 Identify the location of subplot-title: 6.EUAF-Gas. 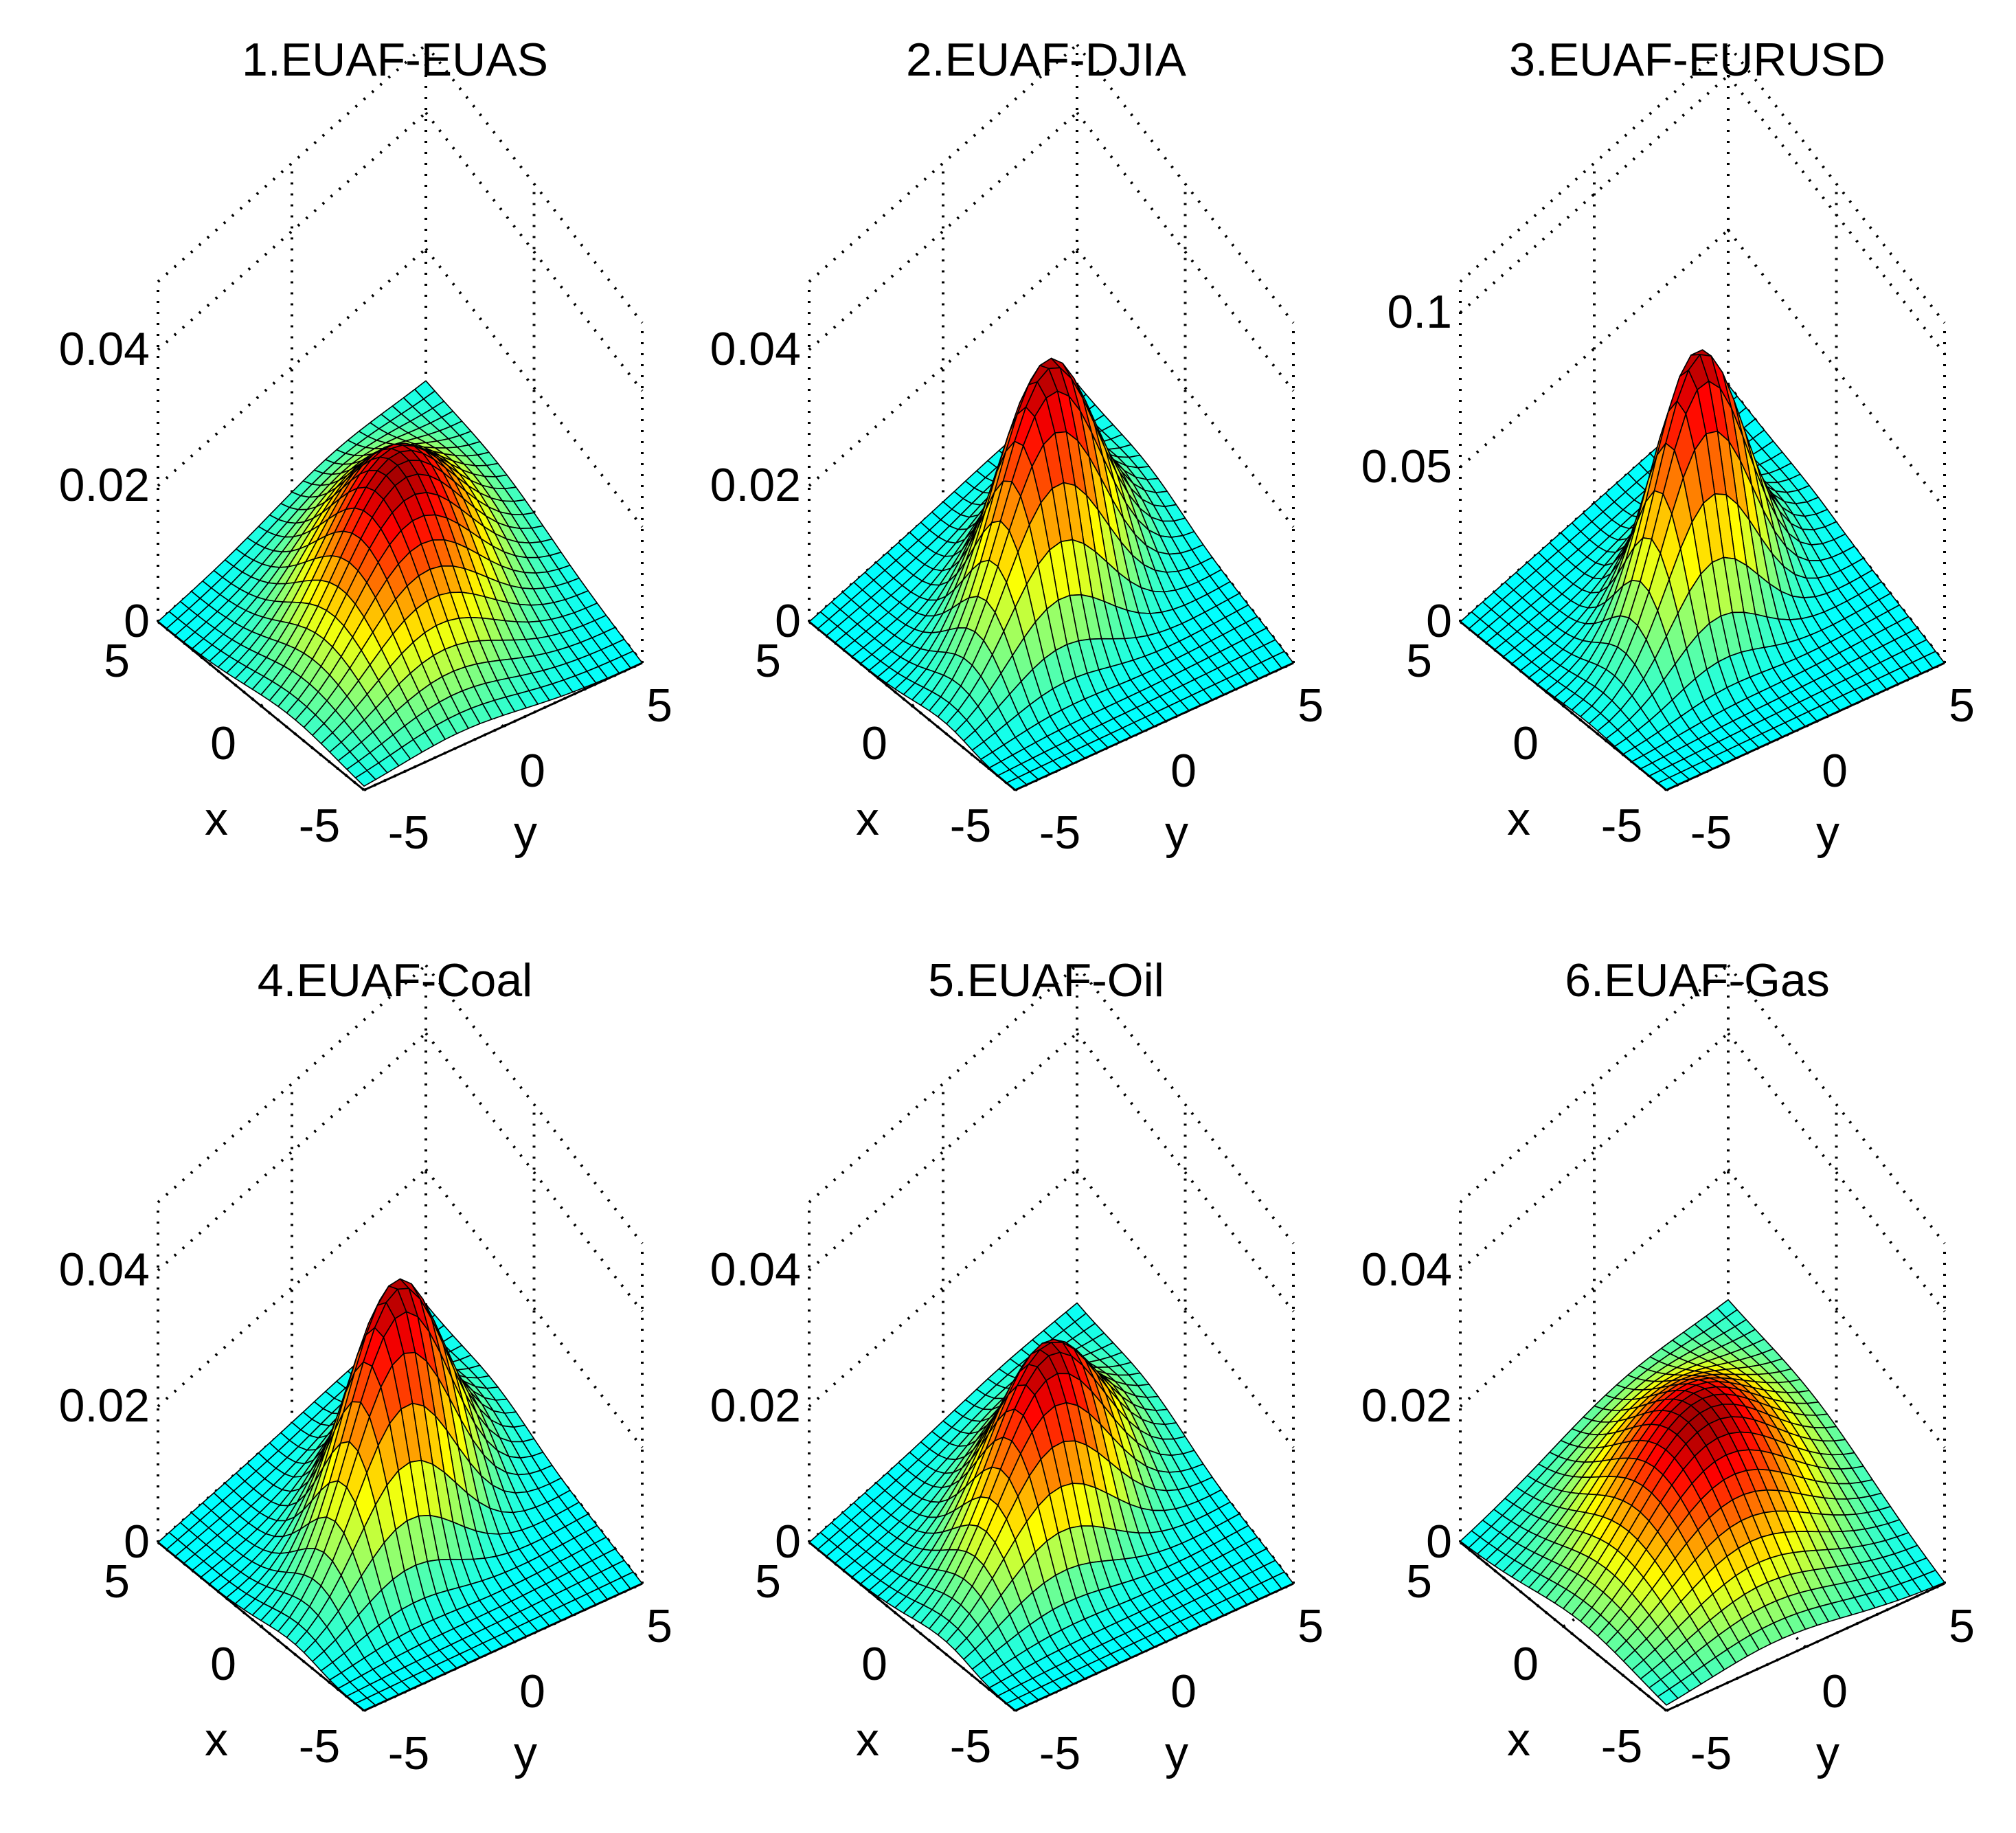
(1697, 981).